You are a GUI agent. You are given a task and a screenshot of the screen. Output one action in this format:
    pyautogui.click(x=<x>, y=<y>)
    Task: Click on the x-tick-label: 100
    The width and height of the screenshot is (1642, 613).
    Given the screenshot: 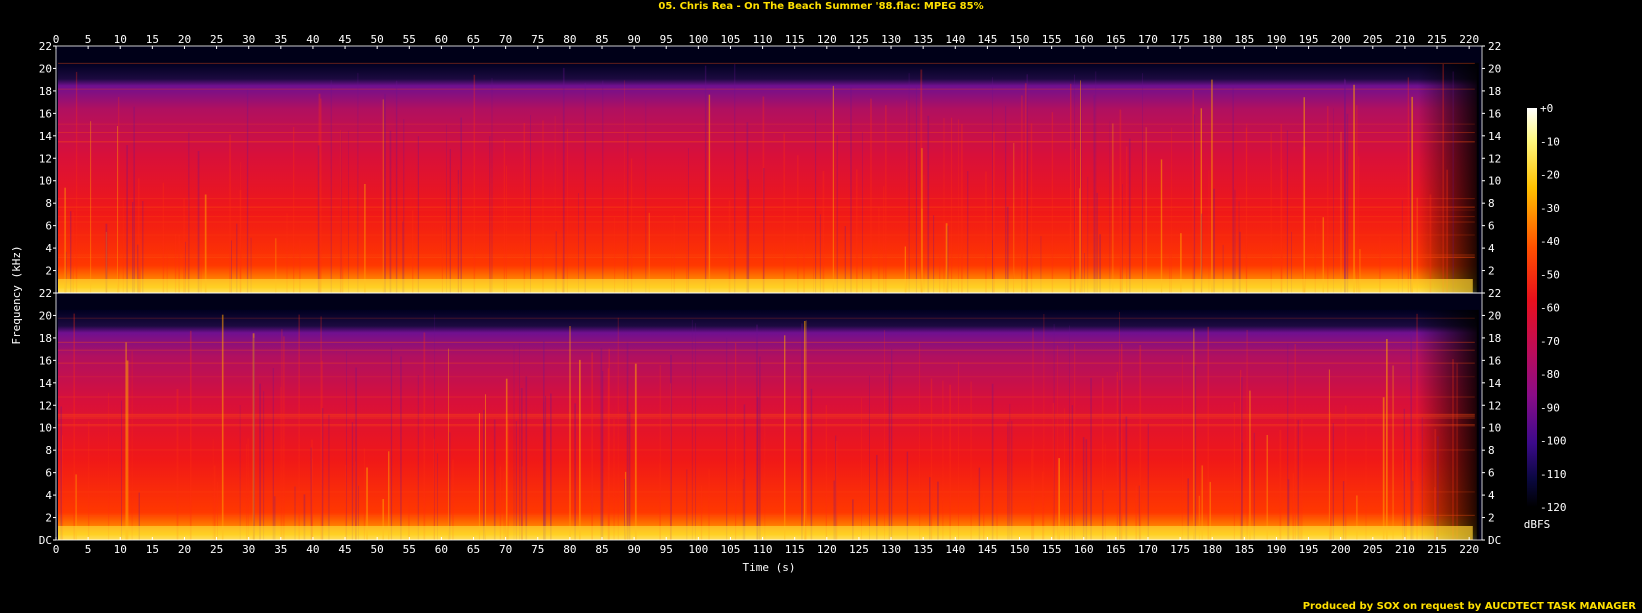 What is the action you would take?
    pyautogui.click(x=698, y=549)
    